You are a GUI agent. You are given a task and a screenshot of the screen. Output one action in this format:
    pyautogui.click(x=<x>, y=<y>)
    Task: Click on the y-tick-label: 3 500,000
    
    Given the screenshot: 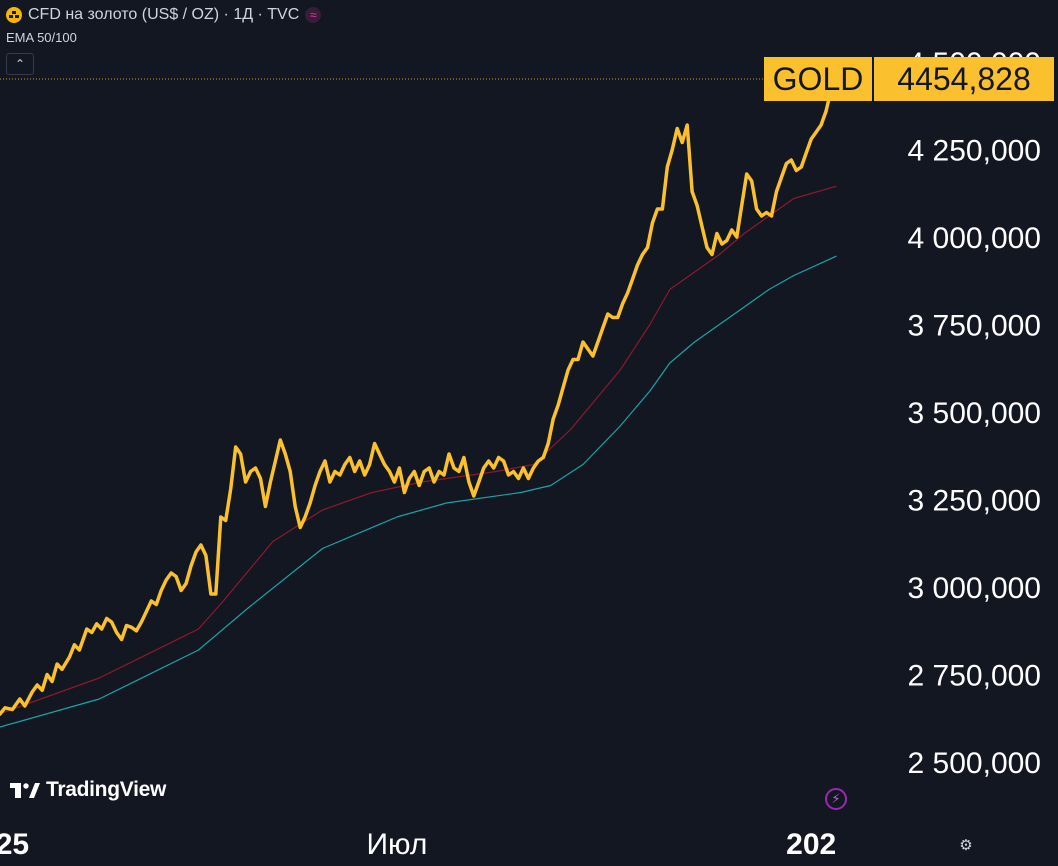 What is the action you would take?
    pyautogui.click(x=974, y=413)
    